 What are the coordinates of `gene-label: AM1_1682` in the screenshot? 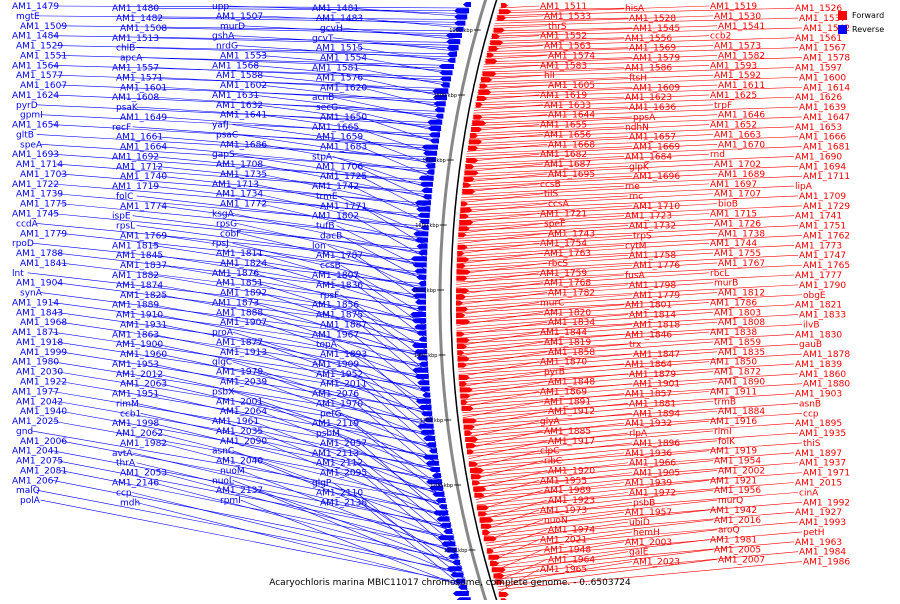 It's located at (563, 155).